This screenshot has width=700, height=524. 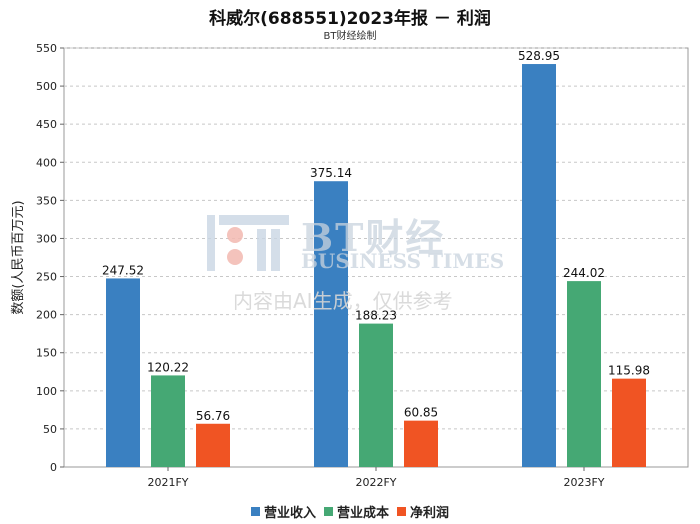 What do you see at coordinates (53, 467) in the screenshot?
I see `y-tick-label: 0` at bounding box center [53, 467].